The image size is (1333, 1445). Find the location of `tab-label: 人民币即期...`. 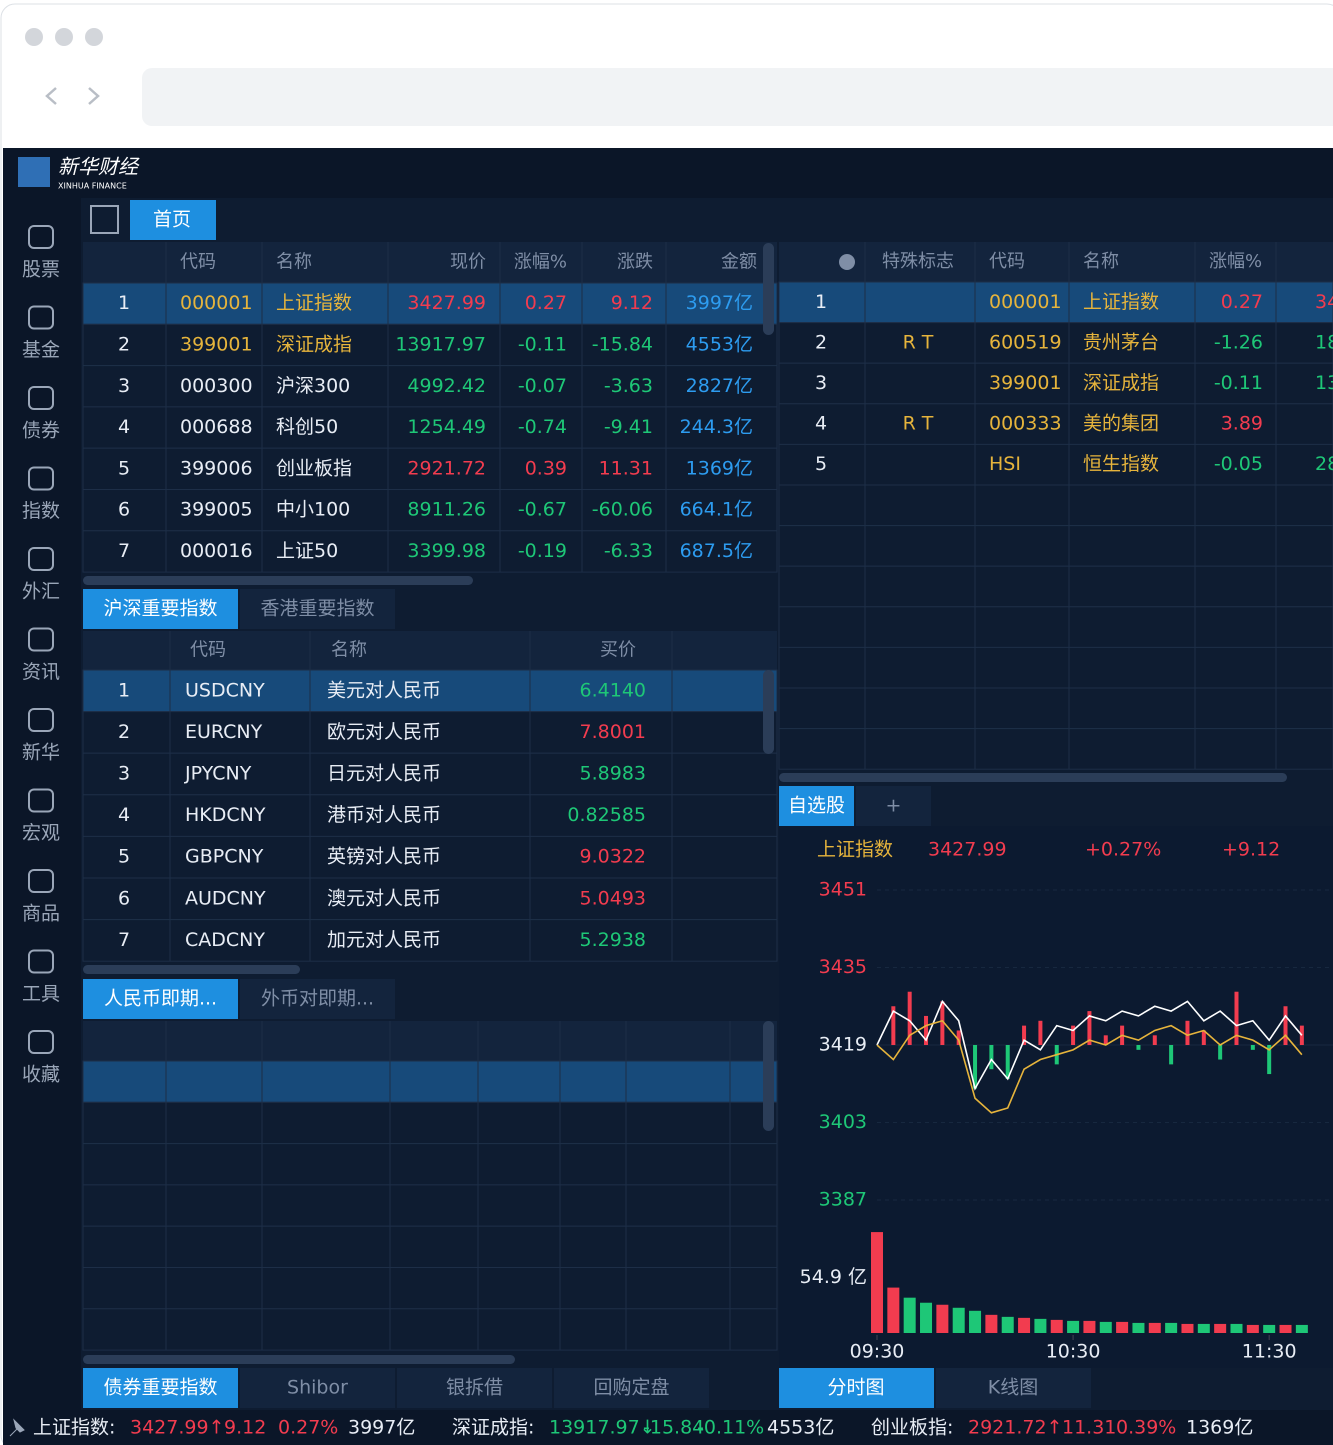

tab-label: 人民币即期... is located at coordinates (160, 999).